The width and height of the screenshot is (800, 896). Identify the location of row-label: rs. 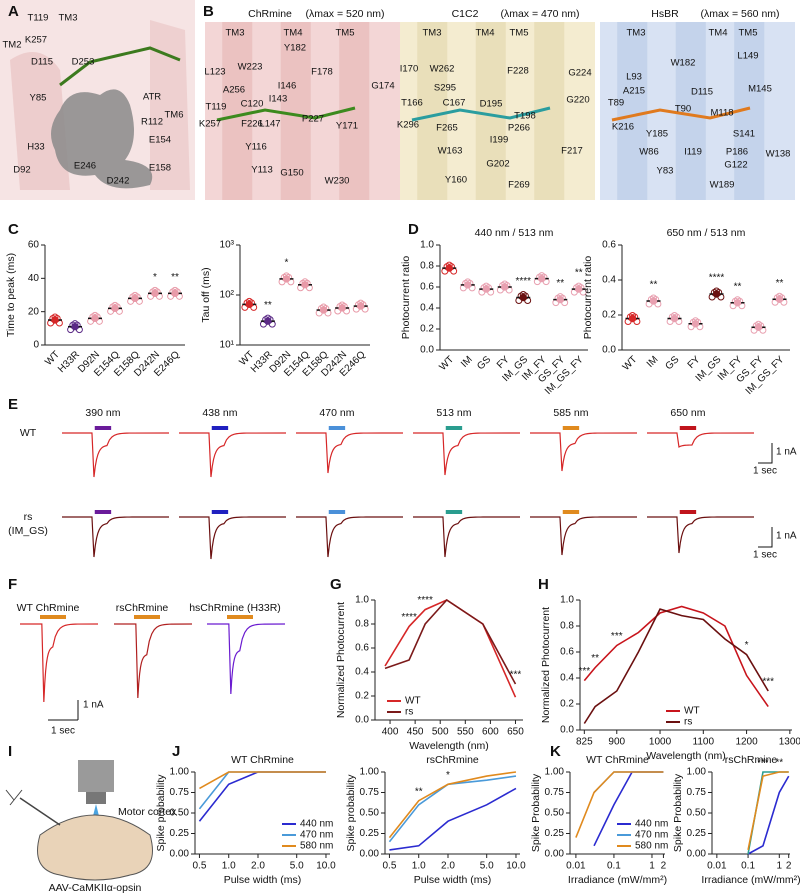
(28, 517).